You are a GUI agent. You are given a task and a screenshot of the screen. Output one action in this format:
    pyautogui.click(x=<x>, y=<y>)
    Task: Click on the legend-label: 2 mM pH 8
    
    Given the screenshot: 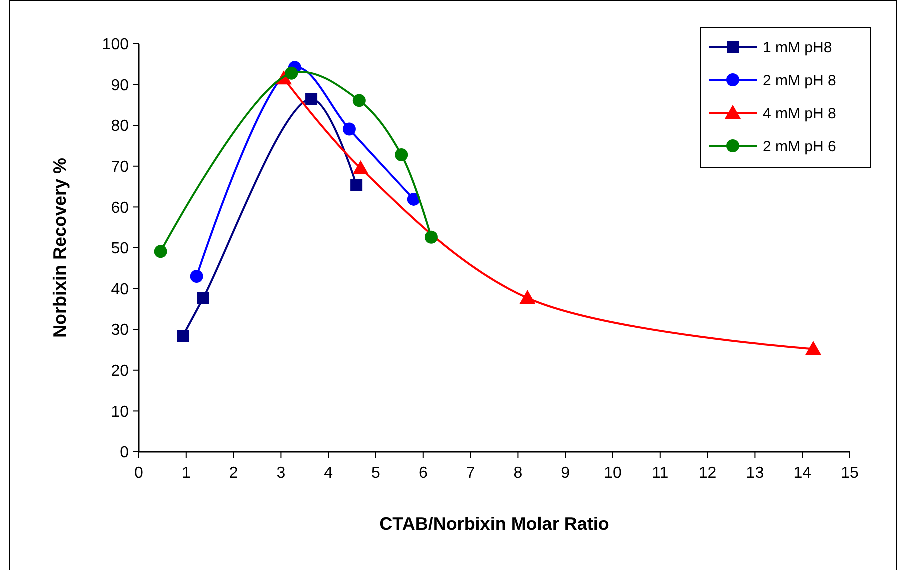 What is the action you would take?
    pyautogui.click(x=799, y=81)
    